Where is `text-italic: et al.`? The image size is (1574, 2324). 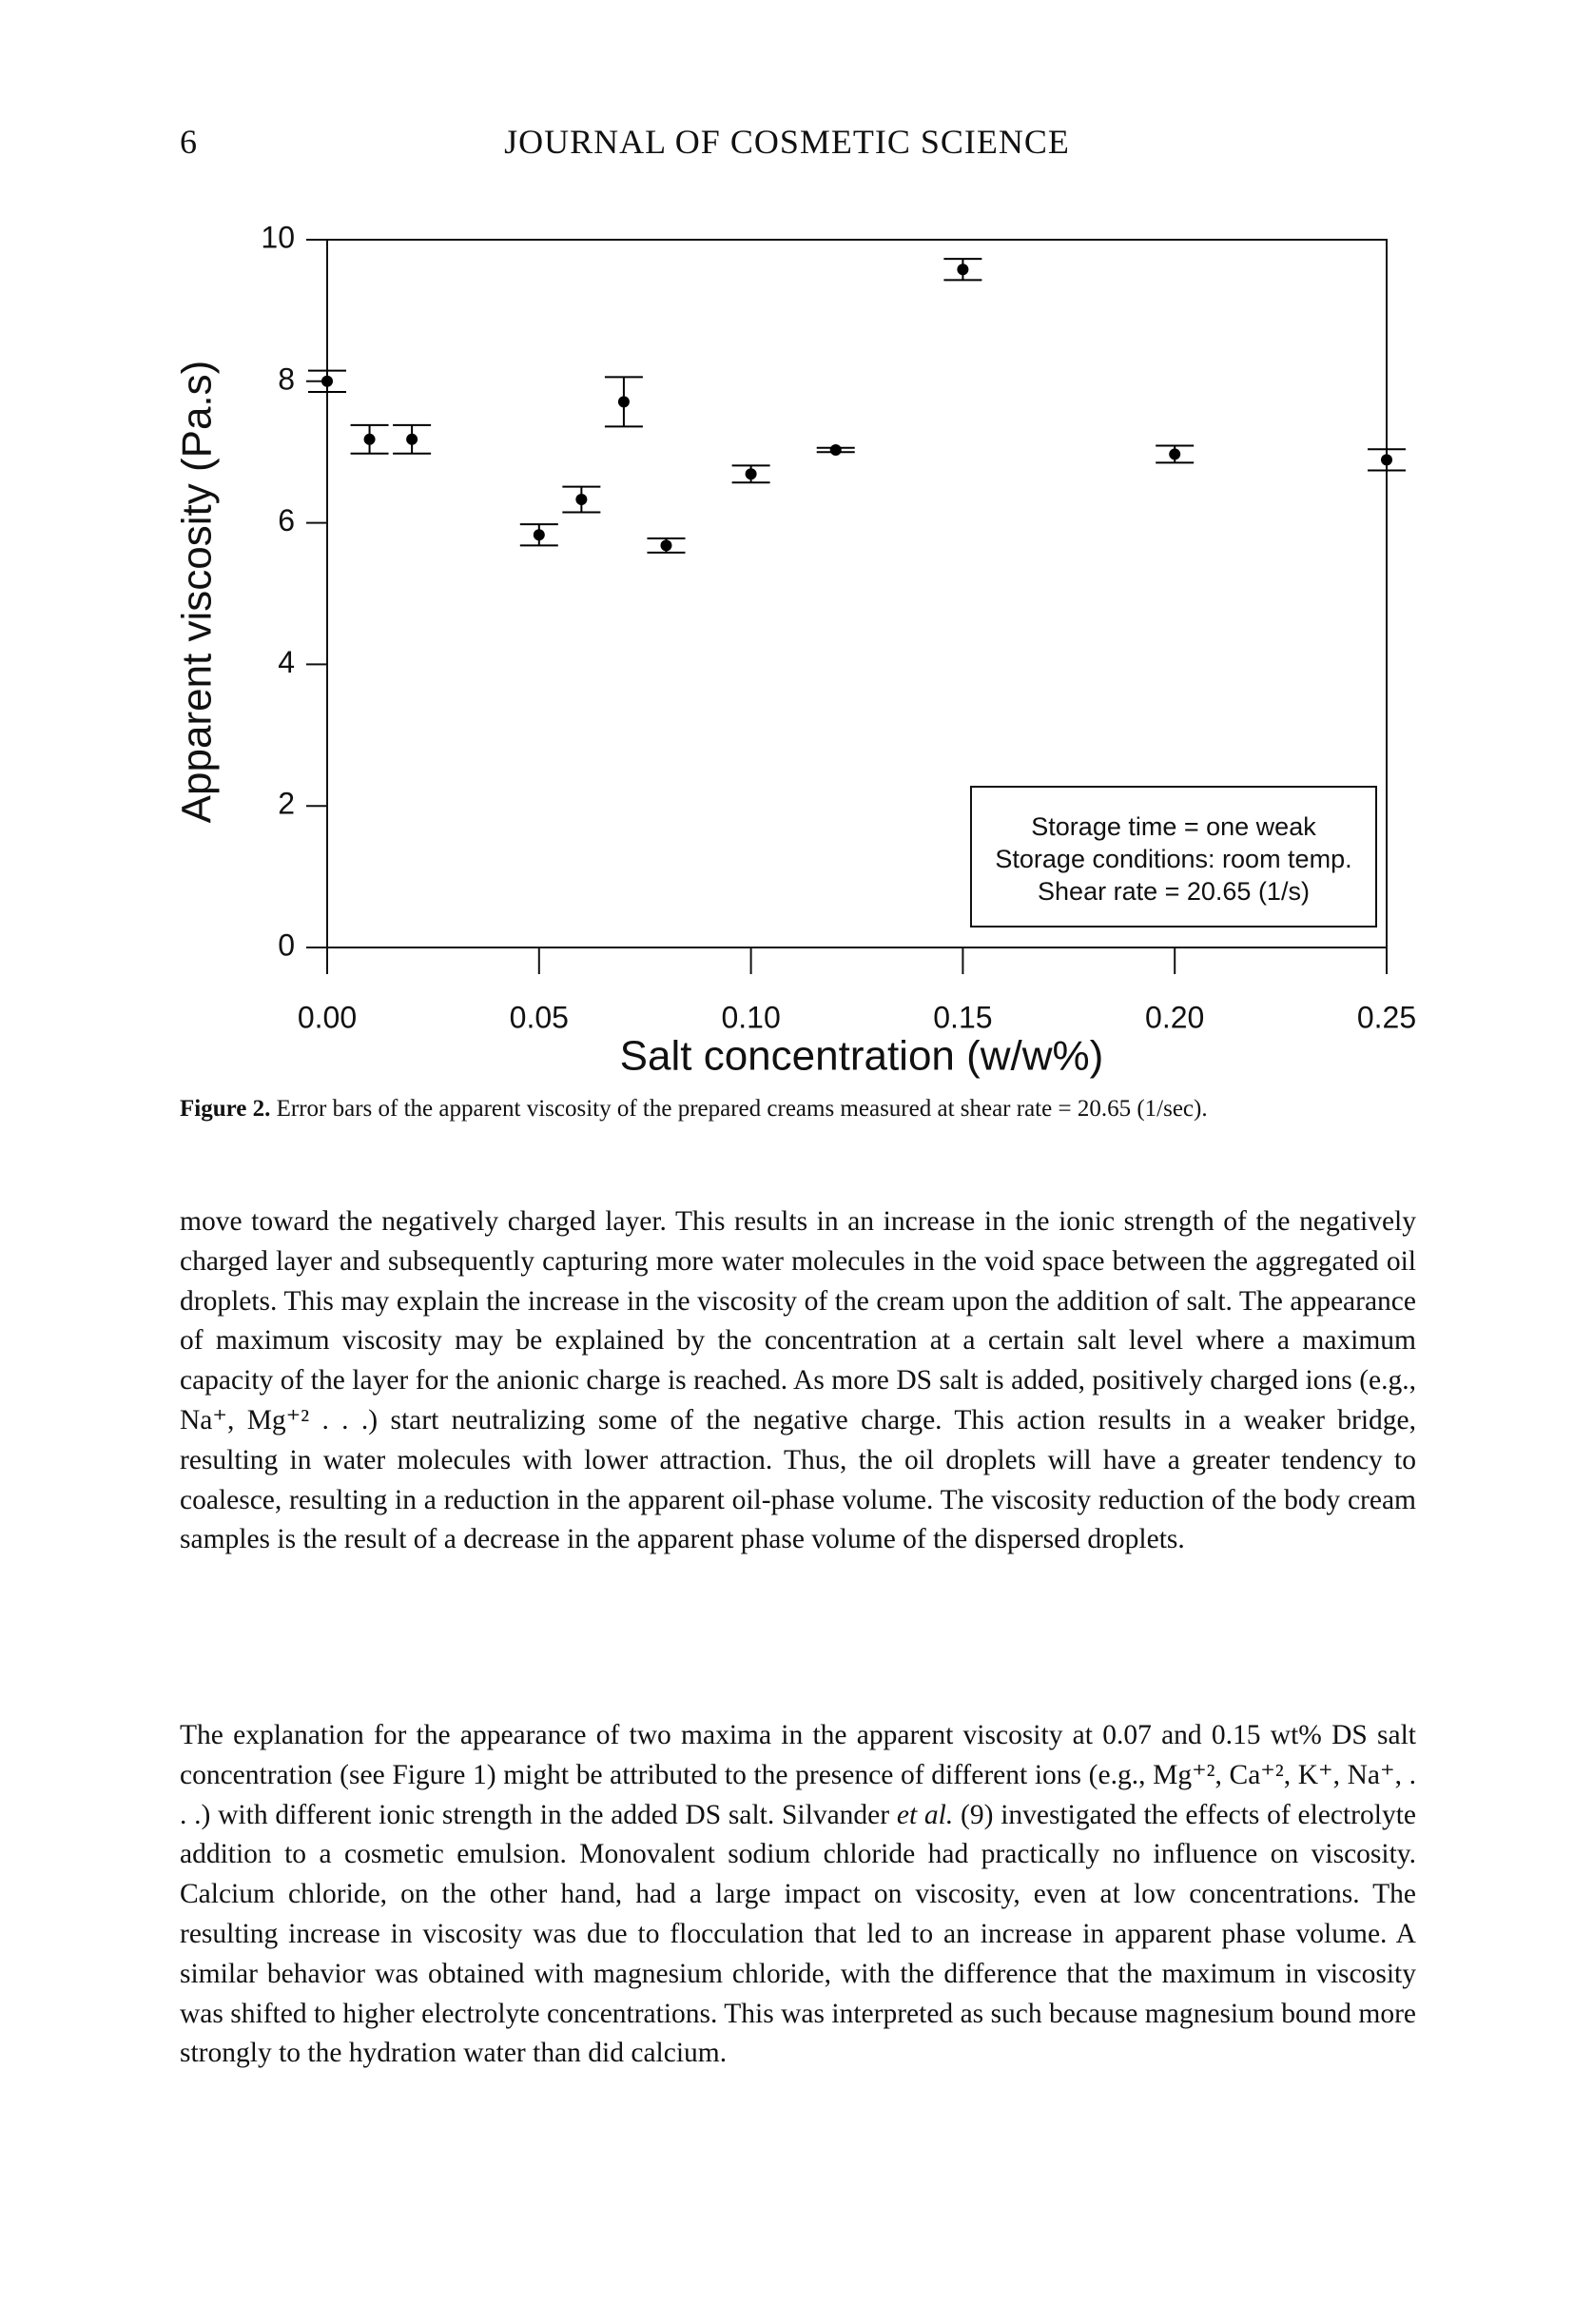 text-italic: et al. is located at coordinates (925, 1814).